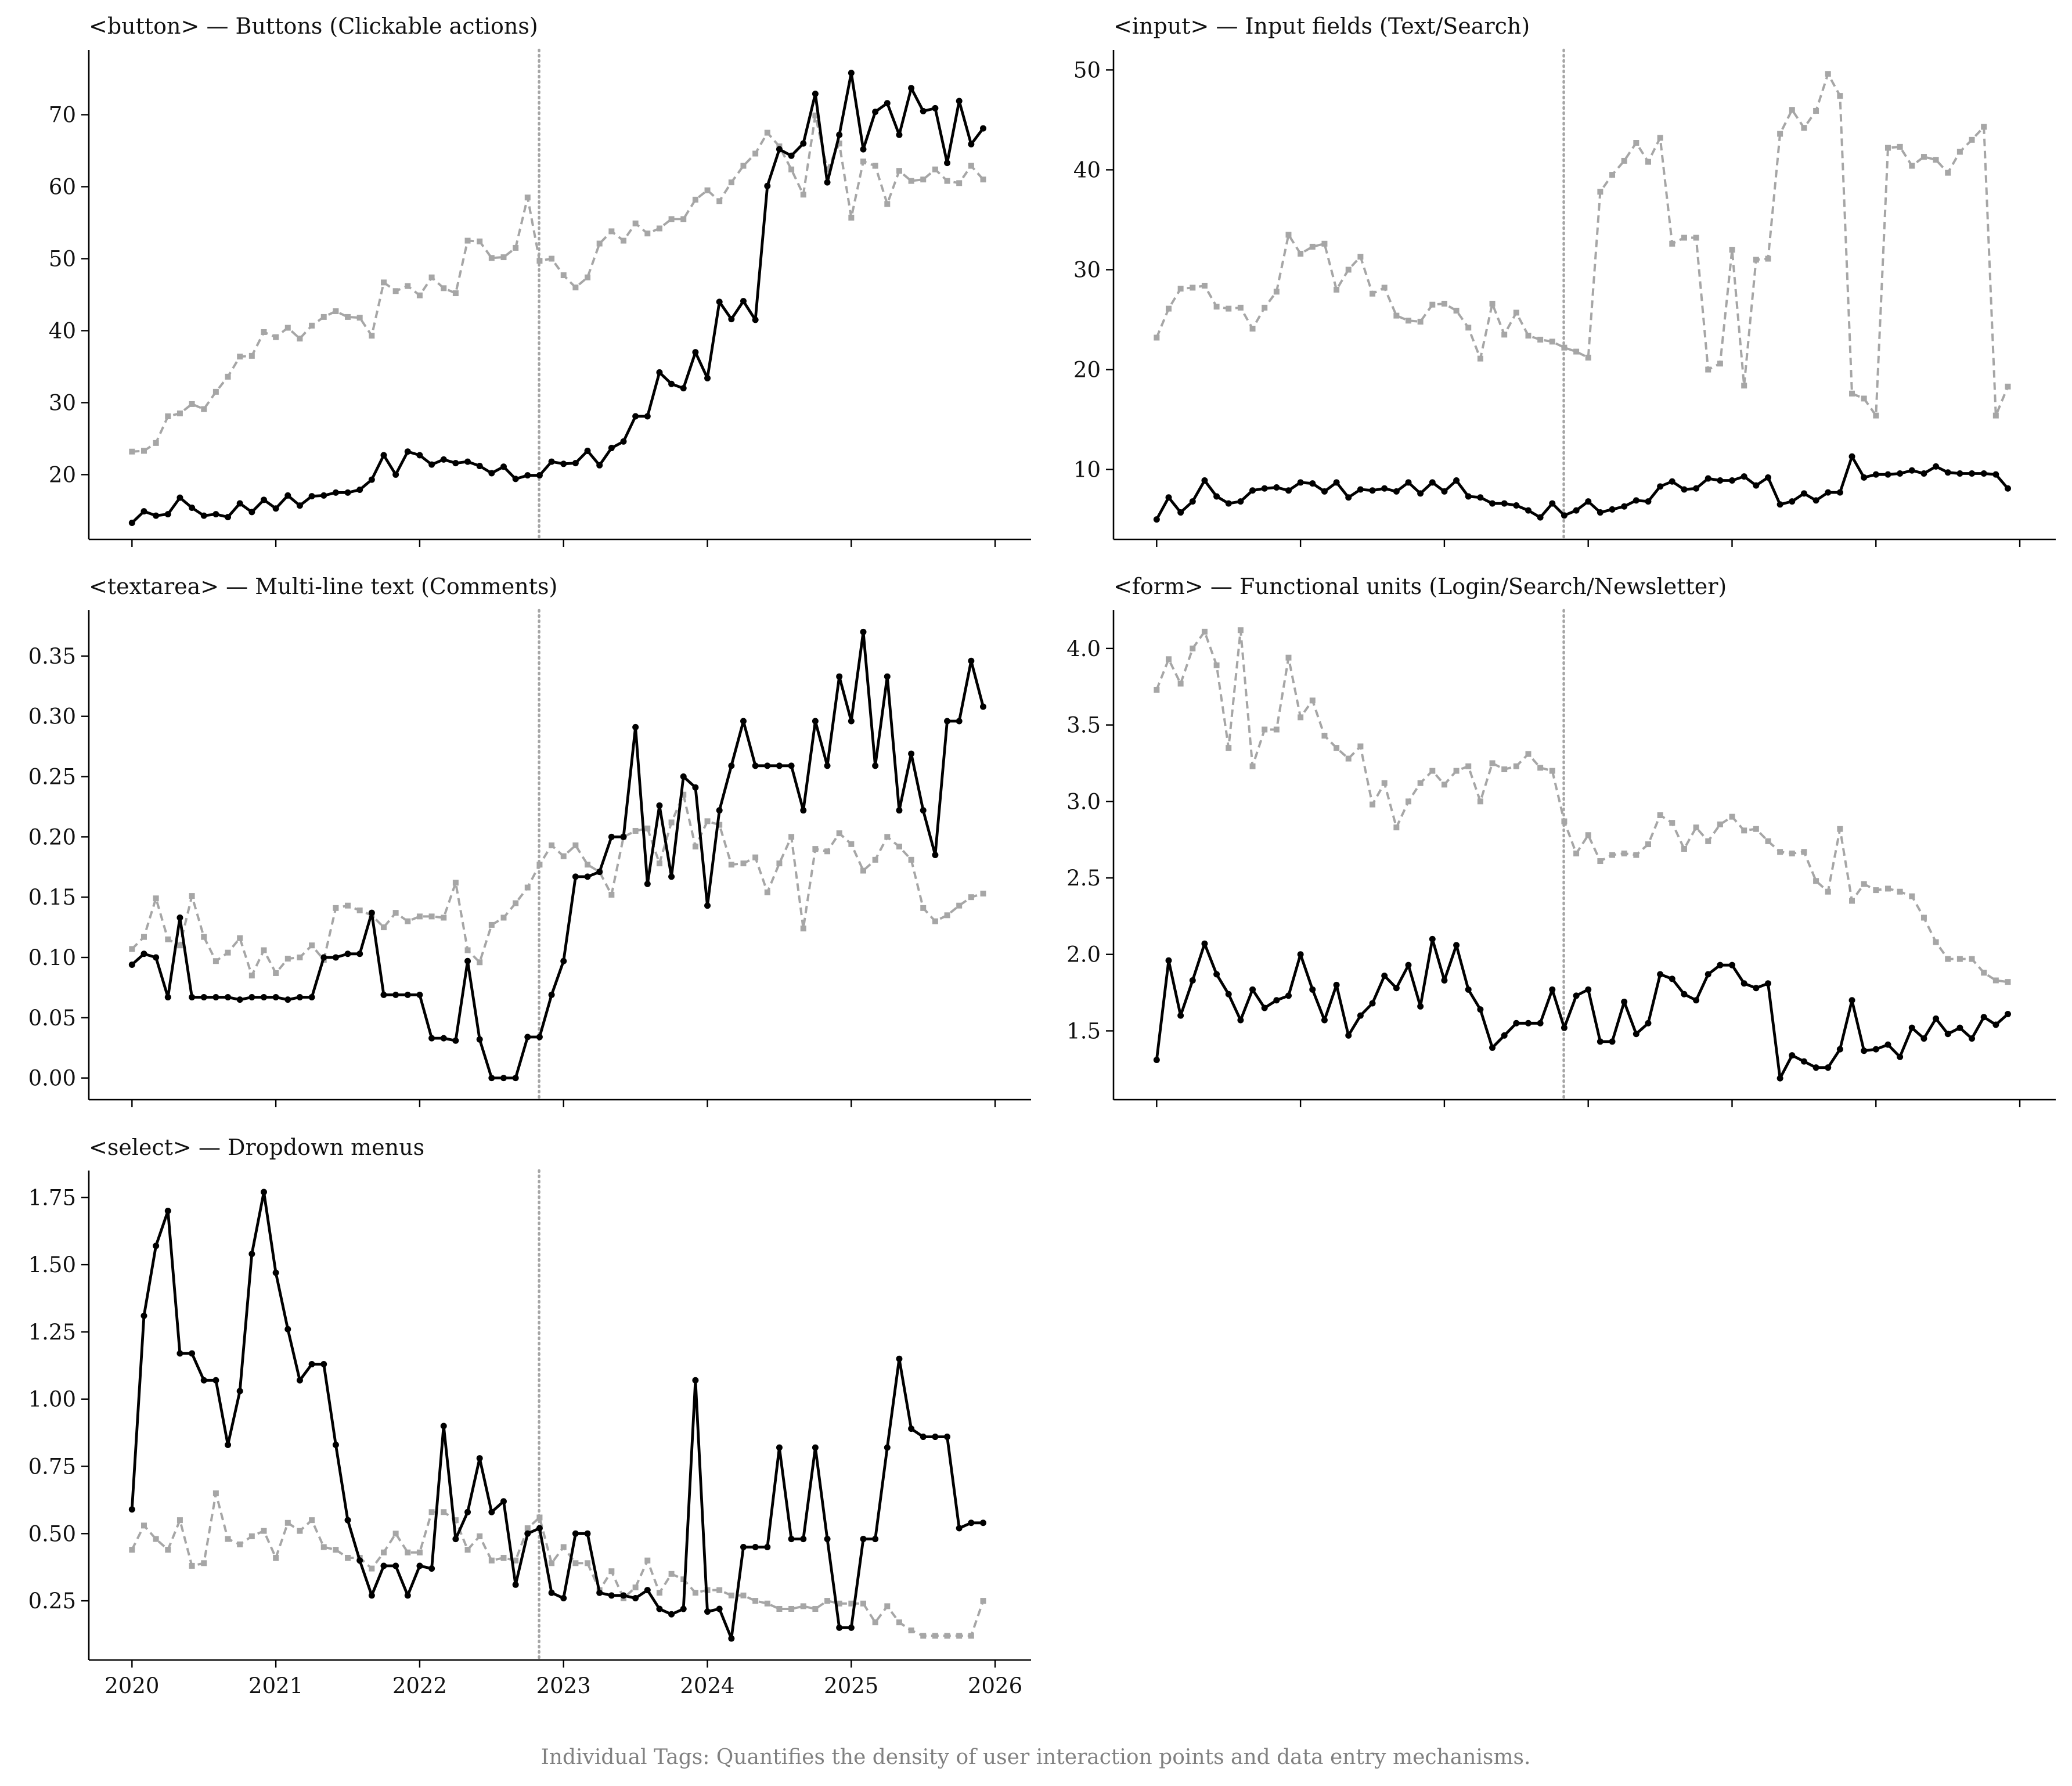 The image size is (2072, 1786). What do you see at coordinates (62, 402) in the screenshot?
I see `y-tick-label: 30` at bounding box center [62, 402].